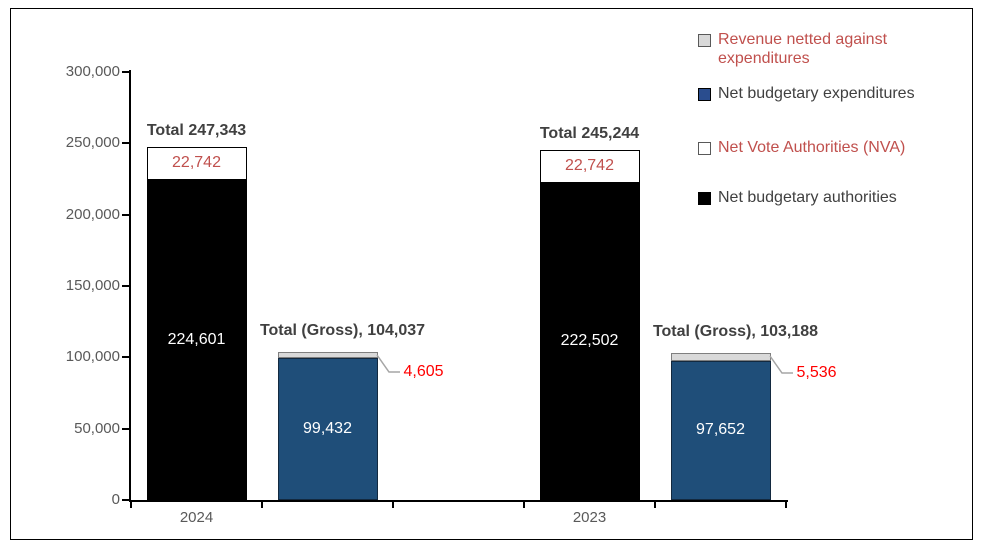 Image resolution: width=983 pixels, height=555 pixels. Describe the element at coordinates (196, 517) in the screenshot. I see `x-axis-label-2024: 2024` at that location.